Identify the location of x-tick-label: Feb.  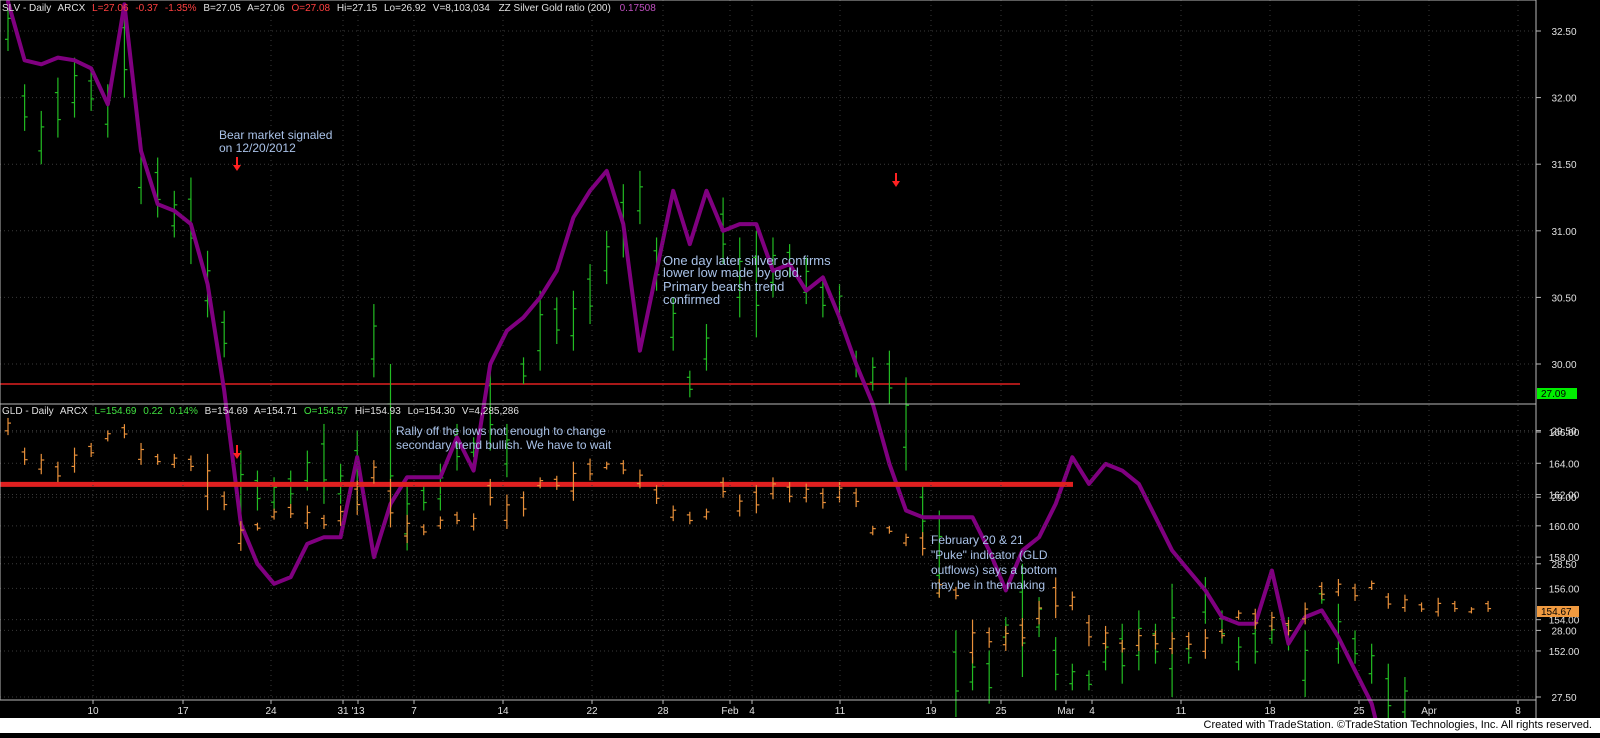
(730, 711).